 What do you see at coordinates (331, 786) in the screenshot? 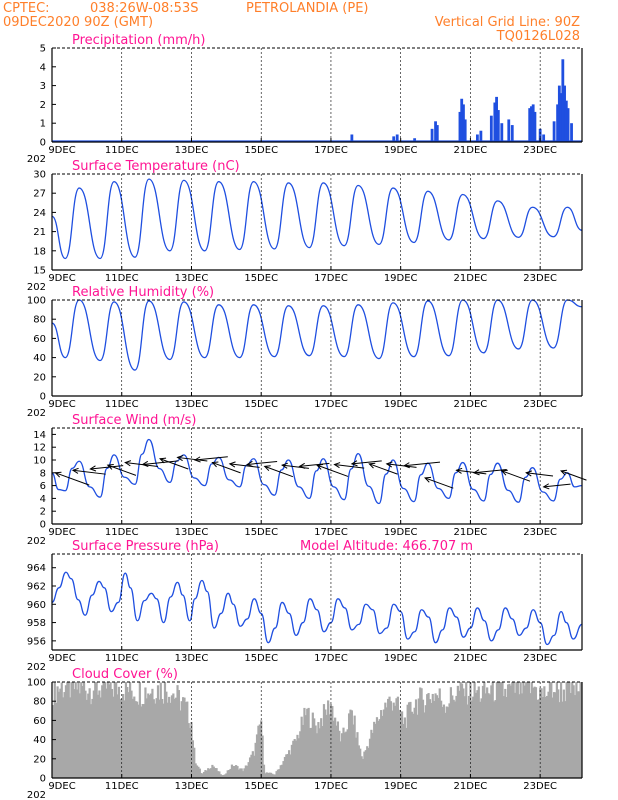
I see `cloud-xtick-label-4: 17DEC` at bounding box center [331, 786].